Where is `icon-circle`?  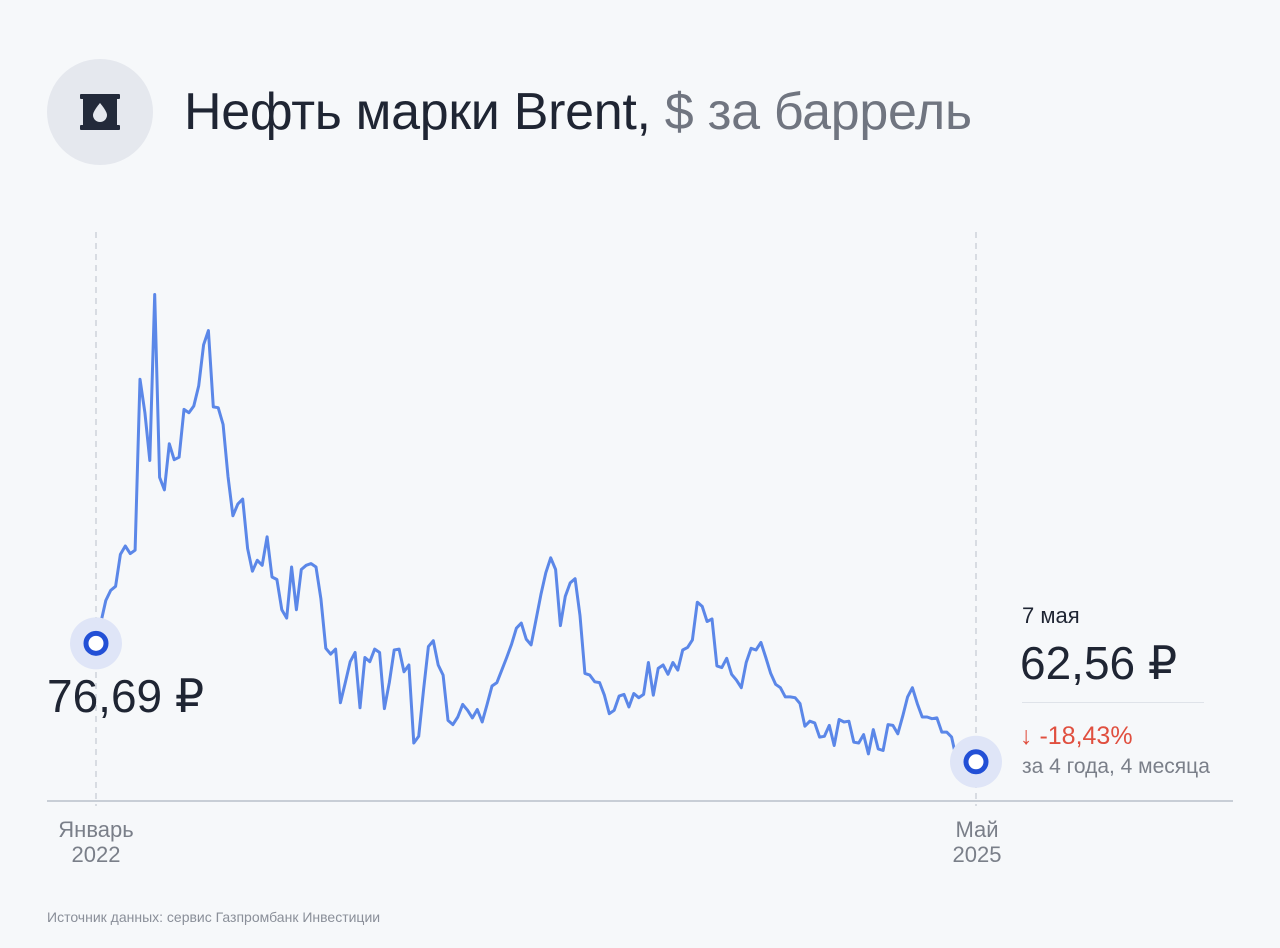 icon-circle is located at coordinates (100, 112).